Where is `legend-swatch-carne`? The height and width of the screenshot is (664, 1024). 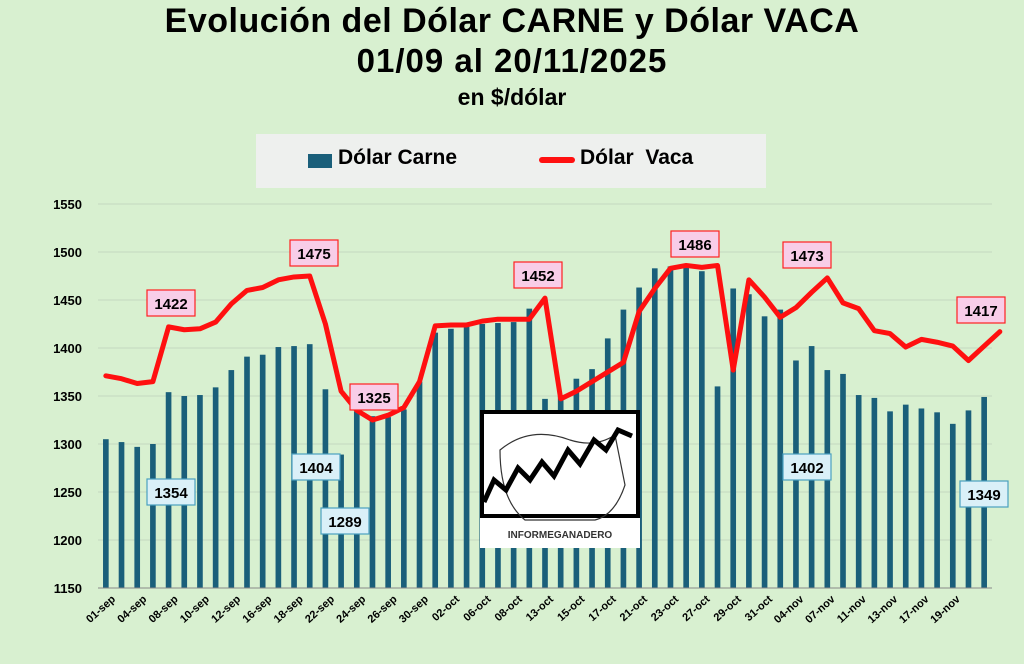
legend-swatch-carne is located at coordinates (320, 161).